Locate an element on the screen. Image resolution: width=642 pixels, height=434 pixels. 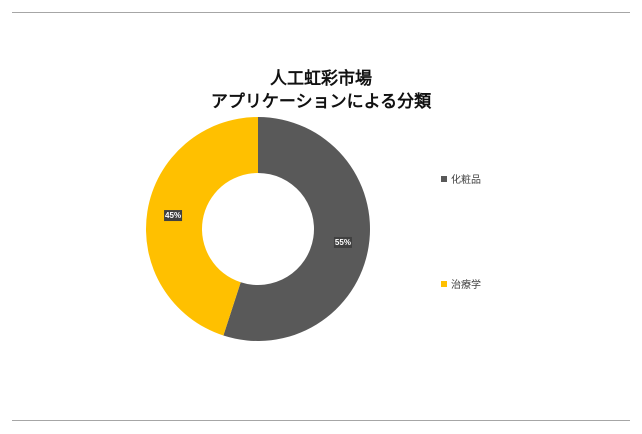
data-label-cosmetics: 55% is located at coordinates (342, 242).